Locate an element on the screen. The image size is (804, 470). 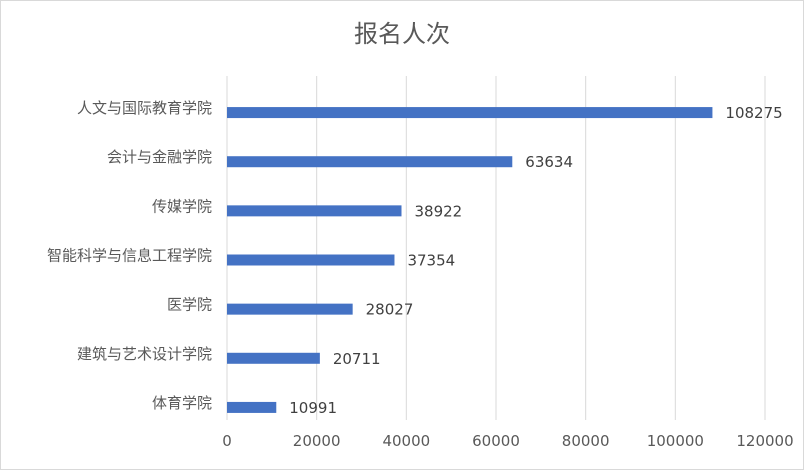
x-tick-label: 40000 is located at coordinates (406, 441).